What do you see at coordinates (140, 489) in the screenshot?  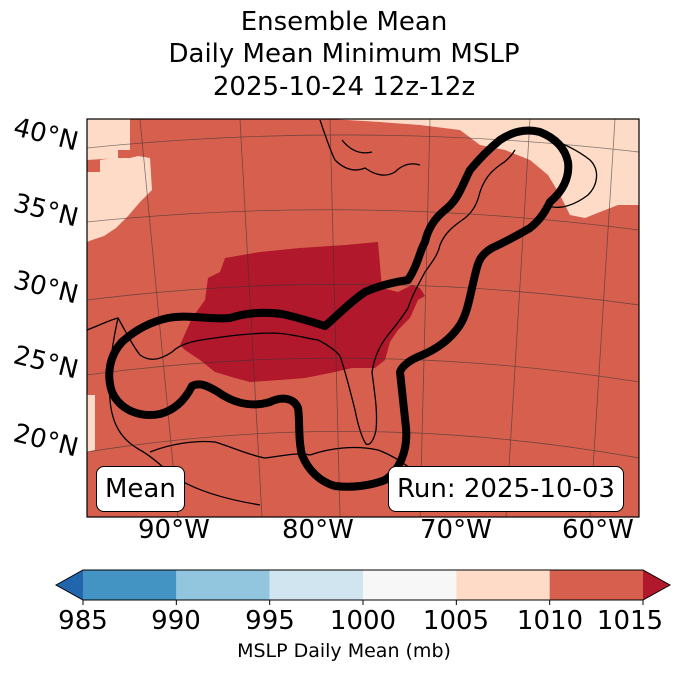 I see `mean-label-box: Mean` at bounding box center [140, 489].